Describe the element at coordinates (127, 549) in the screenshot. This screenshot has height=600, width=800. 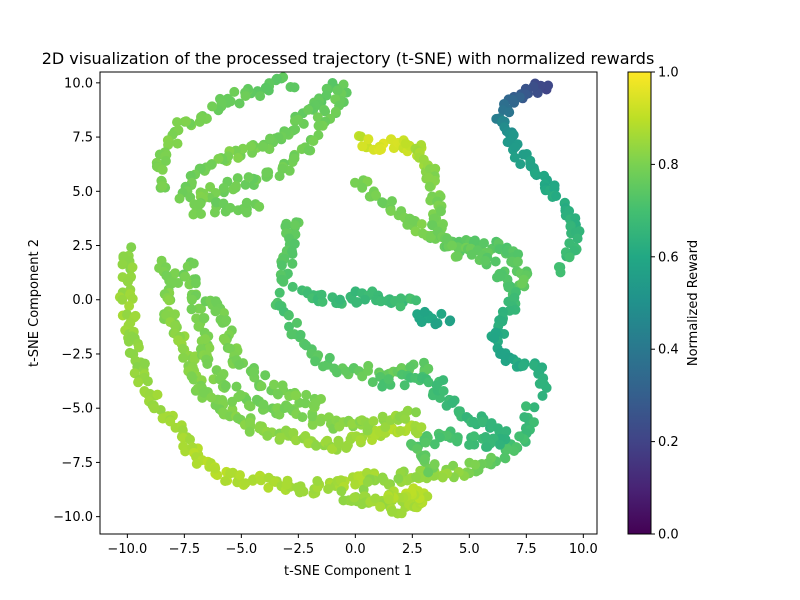
I see `x-tick-label: −10.0` at that location.